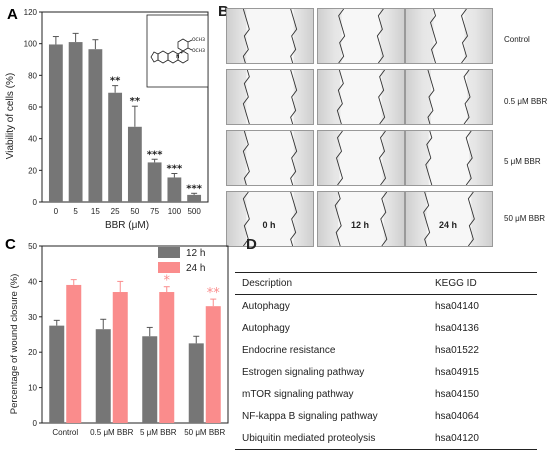  I want to click on table-row: Endocrine resistance hsa01522, so click(386, 350).